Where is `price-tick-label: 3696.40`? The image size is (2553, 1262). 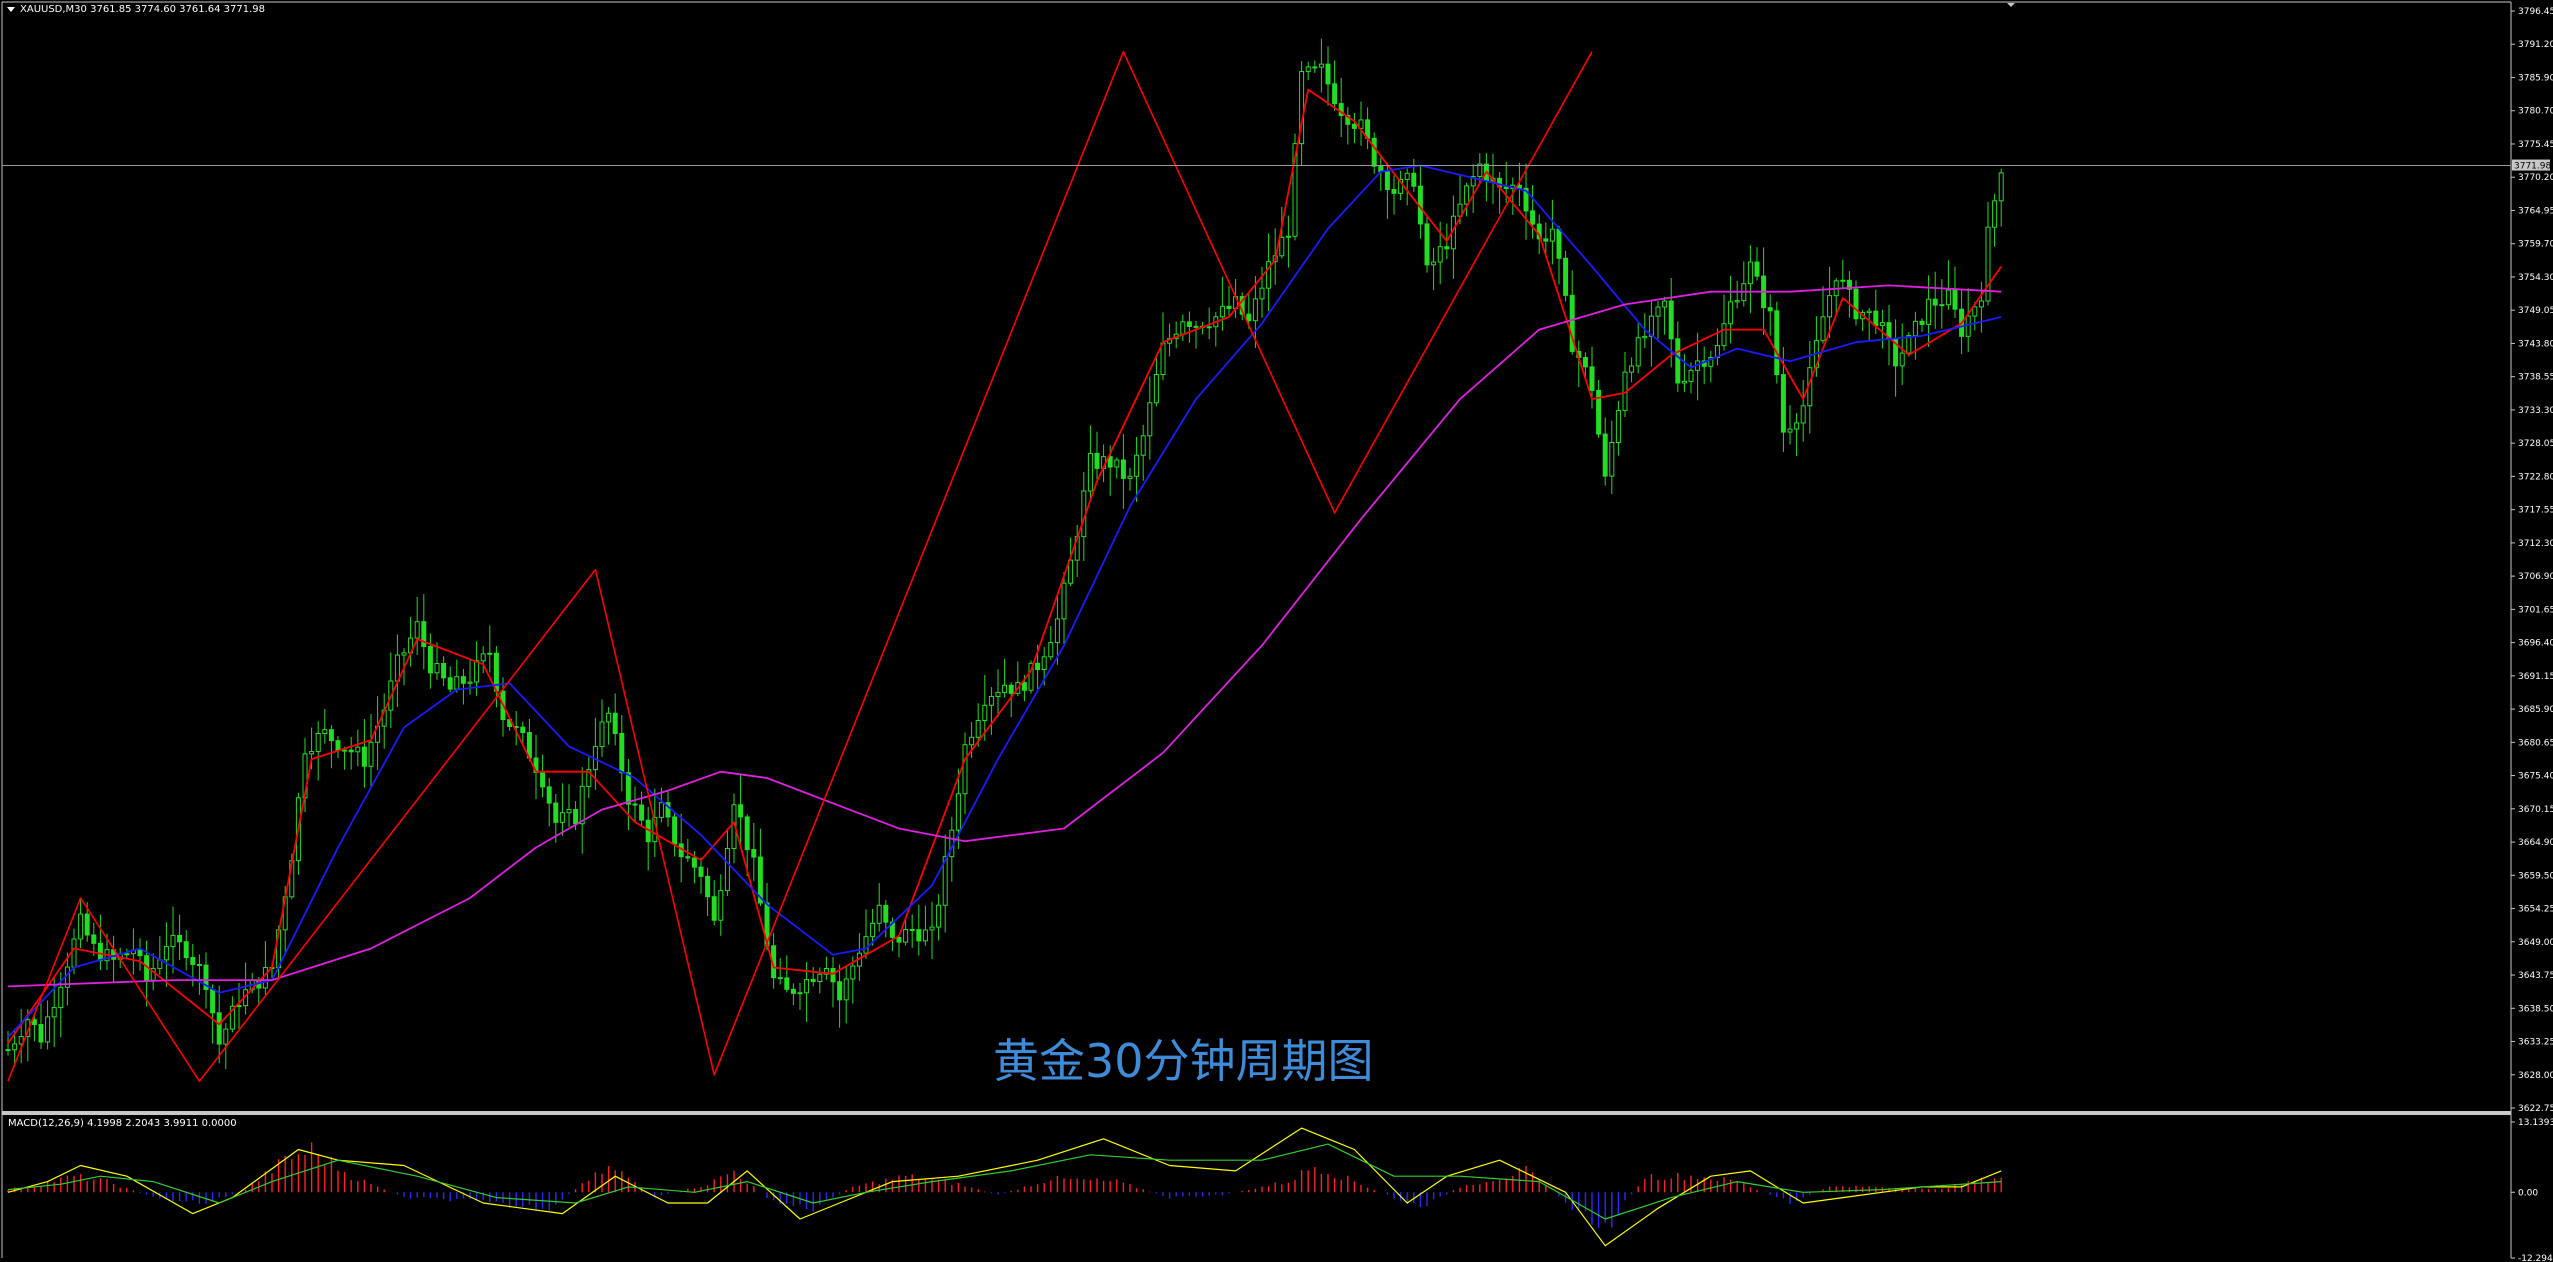 price-tick-label: 3696.40 is located at coordinates (2535, 644).